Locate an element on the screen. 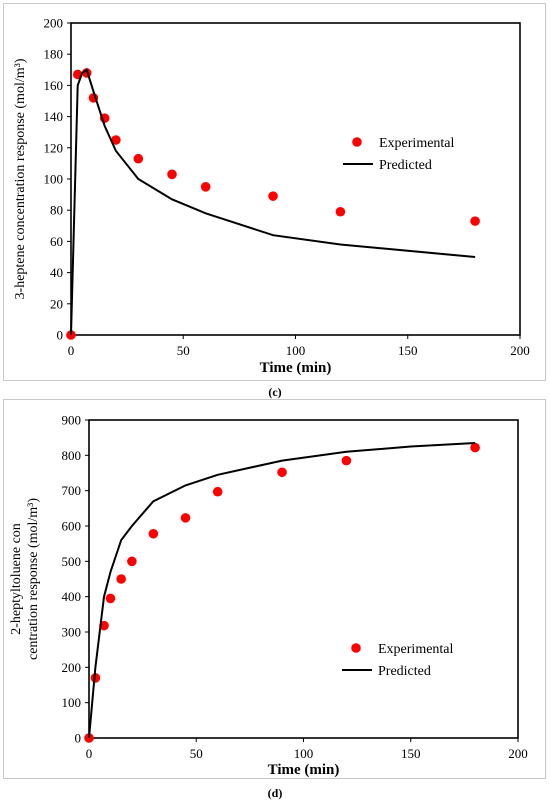 The height and width of the screenshot is (806, 550). y-tick-label: 180 is located at coordinates (54, 54).